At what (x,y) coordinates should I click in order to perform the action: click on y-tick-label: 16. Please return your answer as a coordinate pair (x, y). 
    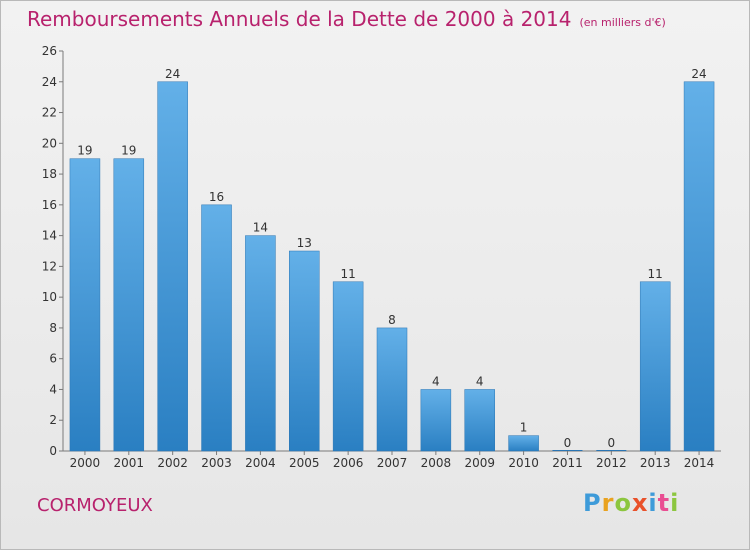
    Looking at the image, I should click on (49, 205).